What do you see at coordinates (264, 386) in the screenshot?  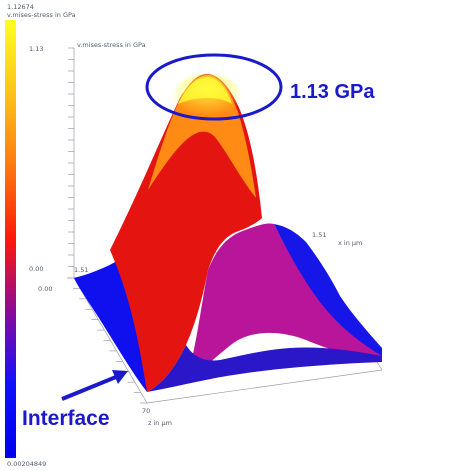 I see `front-edge-line` at bounding box center [264, 386].